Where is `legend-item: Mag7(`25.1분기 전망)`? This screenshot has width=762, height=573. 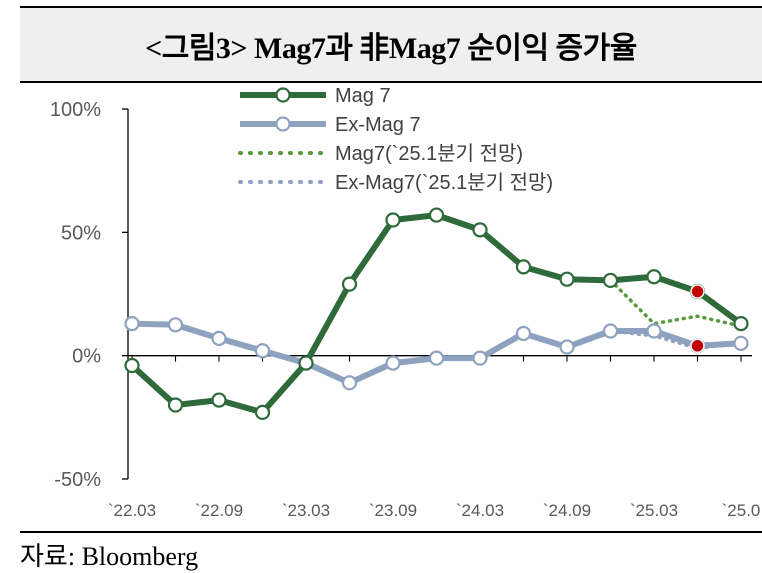 legend-item: Mag7(`25.1분기 전망) is located at coordinates (380, 153).